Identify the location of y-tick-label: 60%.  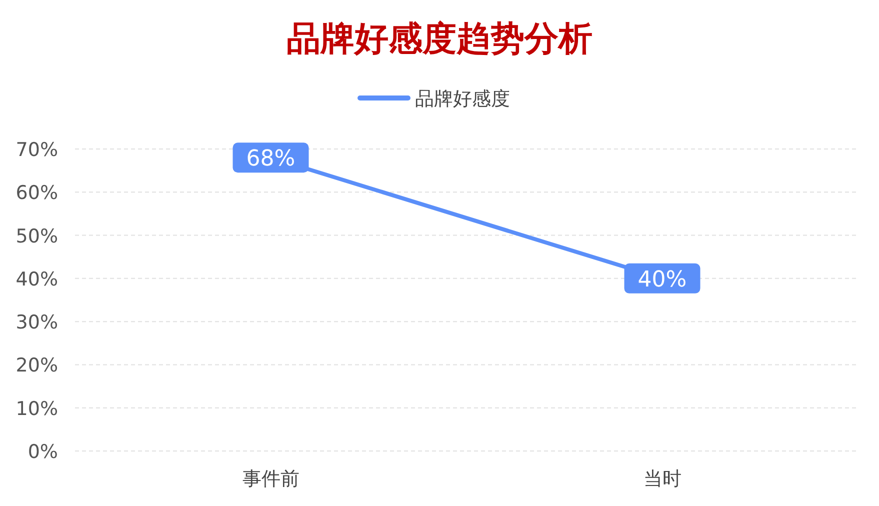
(37, 193).